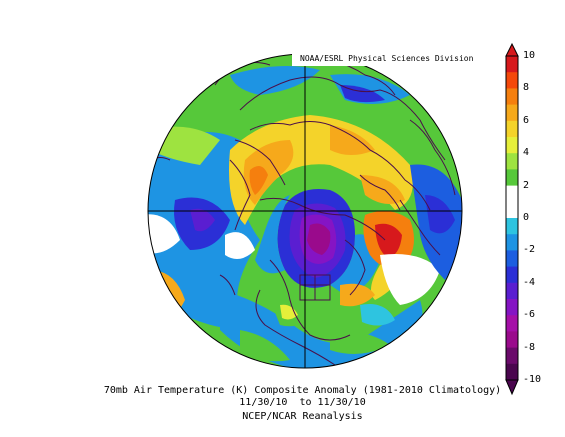  I want to click on caption-source: NCEP/NCAR Reanalysis, so click(302, 416).